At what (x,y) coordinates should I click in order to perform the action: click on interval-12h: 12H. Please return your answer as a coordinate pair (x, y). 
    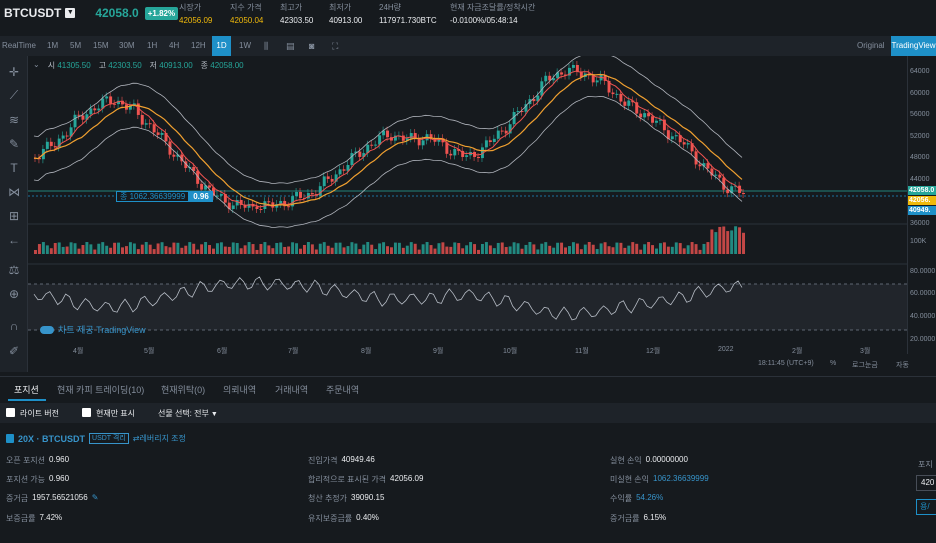
    Looking at the image, I should click on (198, 45).